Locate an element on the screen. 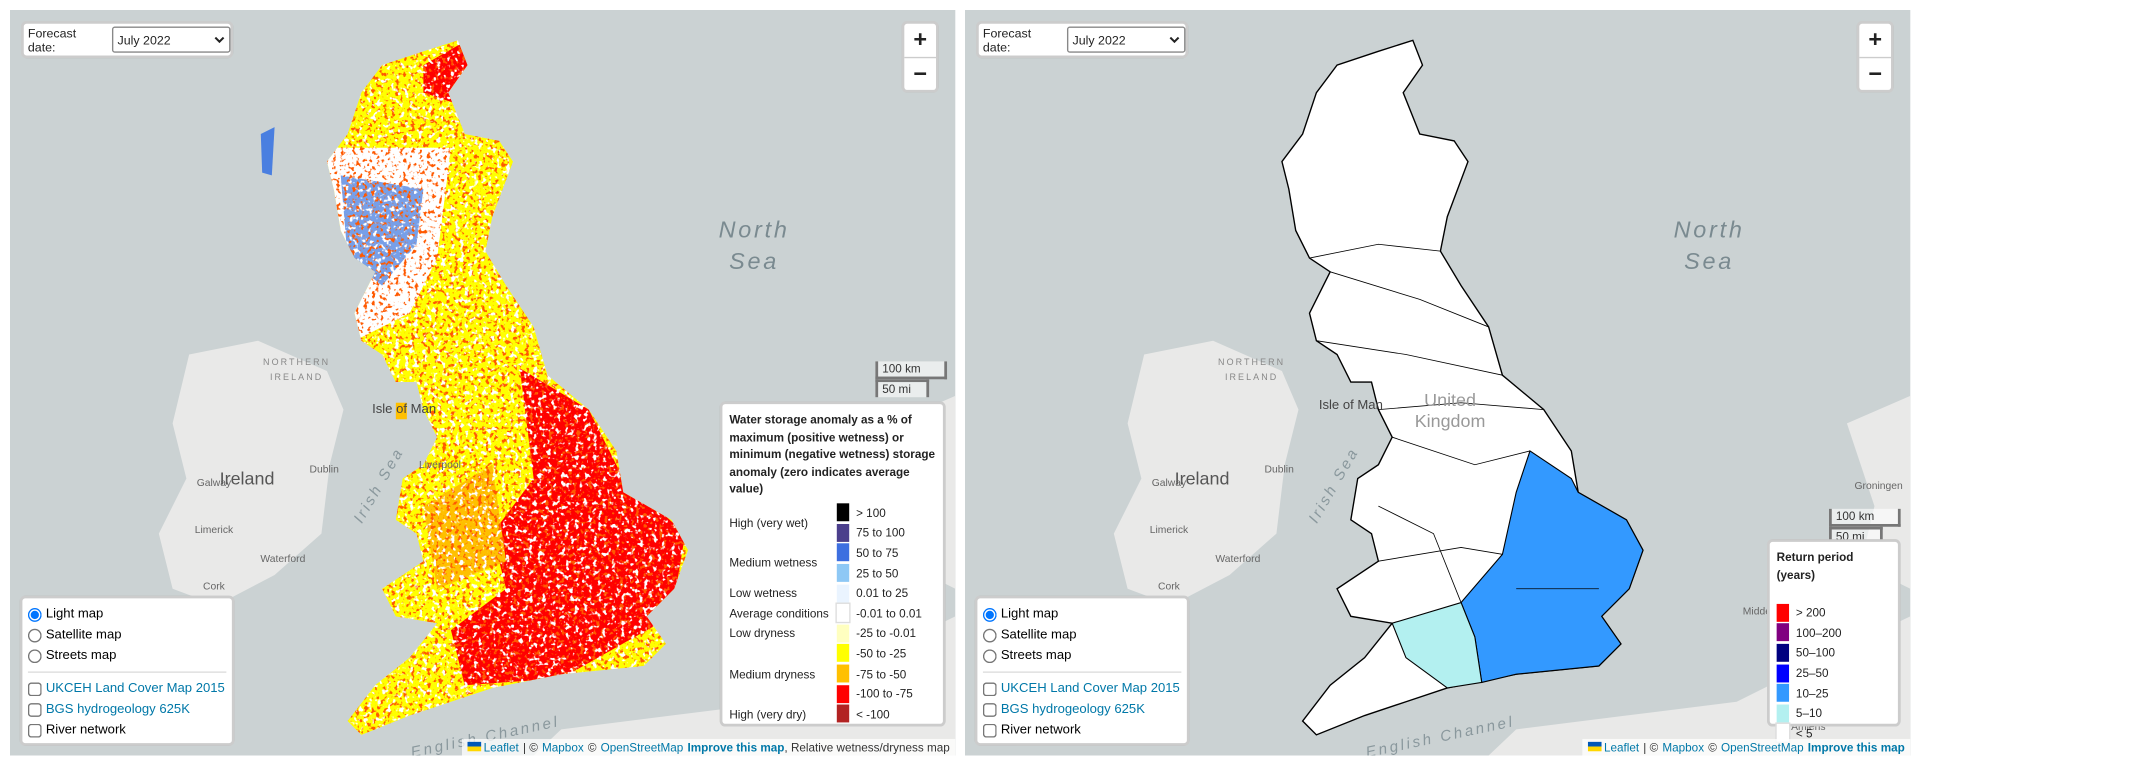  attribution-text: , Relative wetness/dryness map is located at coordinates (867, 747).